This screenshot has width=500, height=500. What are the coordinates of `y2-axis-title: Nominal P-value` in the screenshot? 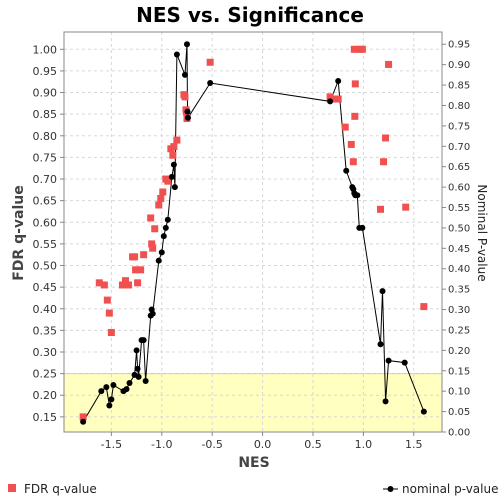 It's located at (482, 232).